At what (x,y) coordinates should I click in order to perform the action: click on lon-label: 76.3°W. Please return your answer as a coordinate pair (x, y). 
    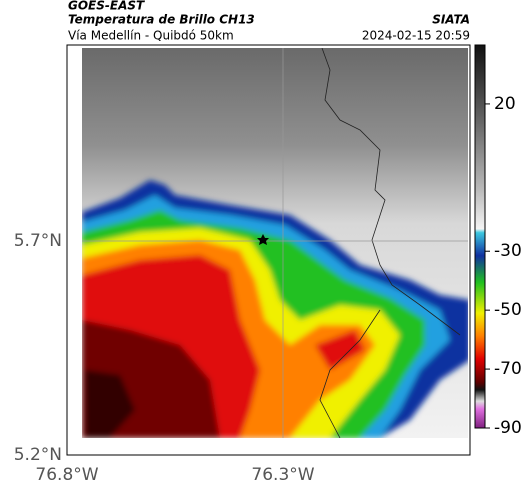
    Looking at the image, I should click on (282, 475).